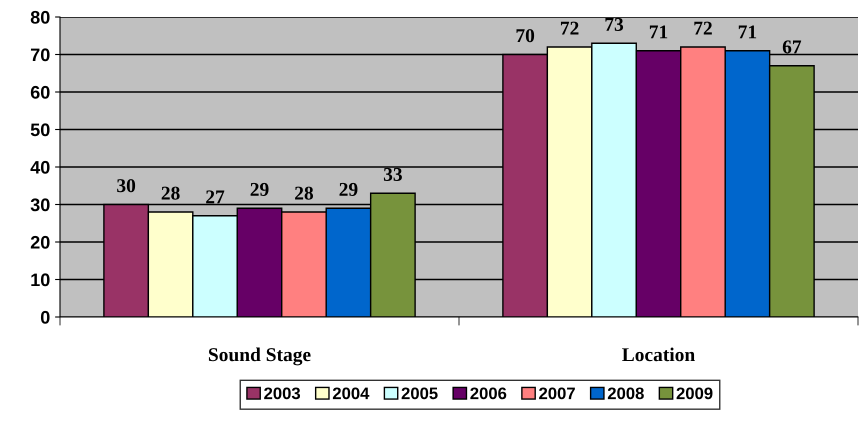 The width and height of the screenshot is (862, 438). What do you see at coordinates (658, 355) in the screenshot?
I see `x-tick-label: Location` at bounding box center [658, 355].